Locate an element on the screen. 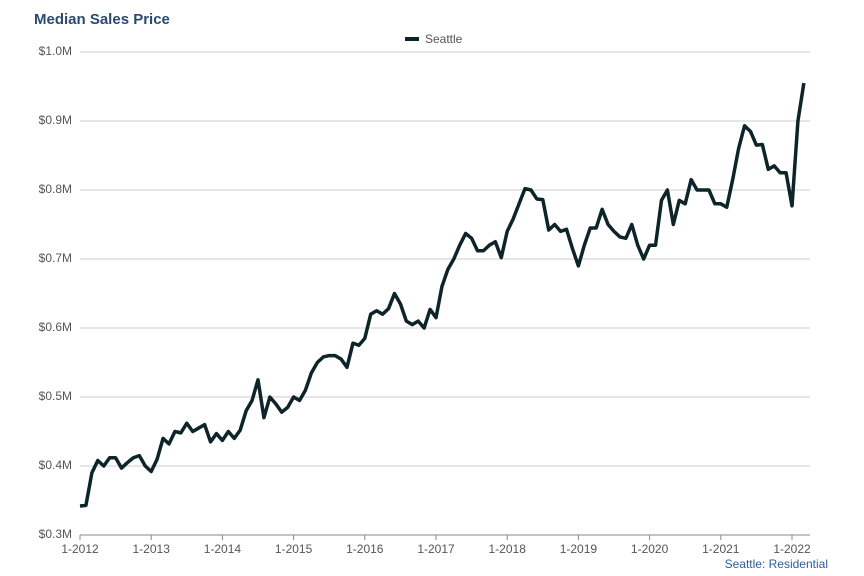 The image size is (864, 576). y-tick-label: $0.3M is located at coordinates (55, 534).